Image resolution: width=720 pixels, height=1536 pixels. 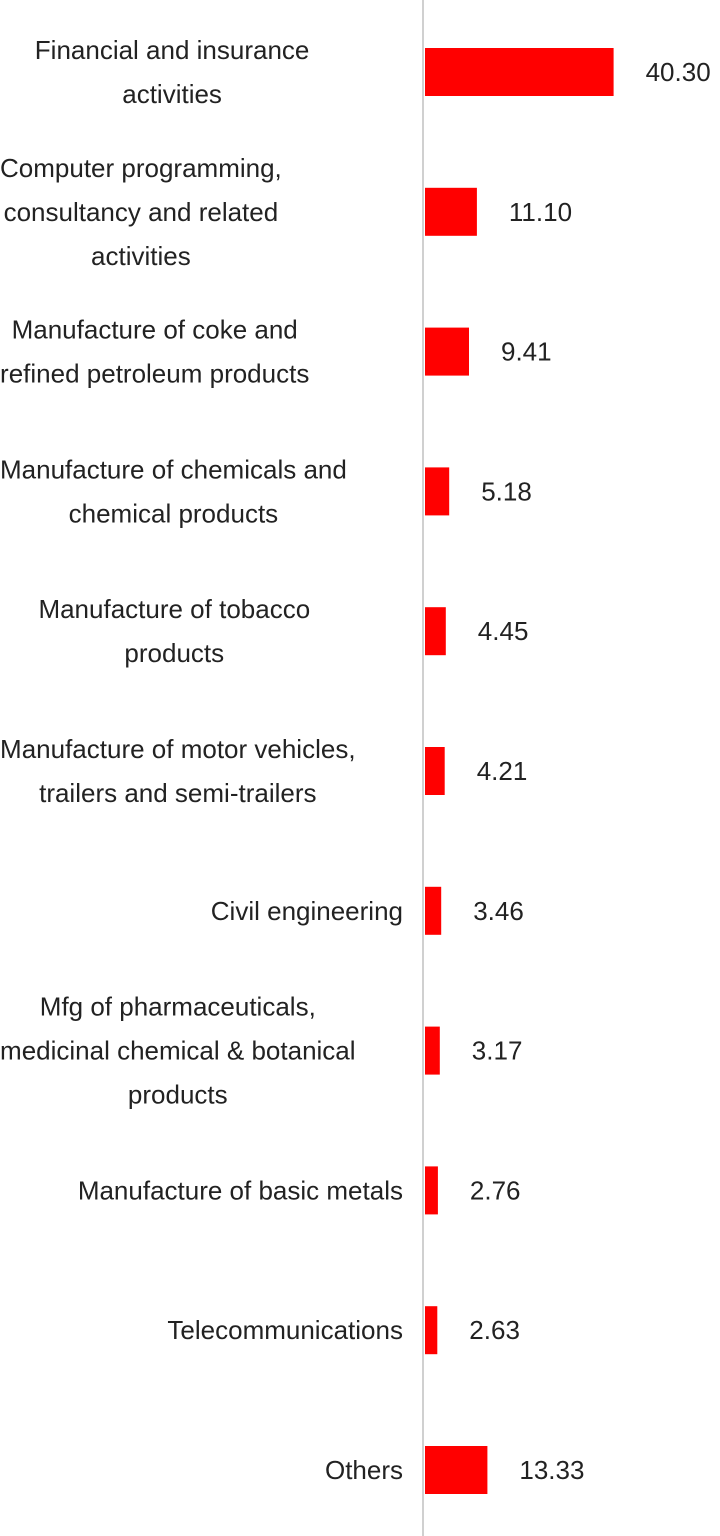 What do you see at coordinates (497, 1051) in the screenshot?
I see `value-label-8: 3.17` at bounding box center [497, 1051].